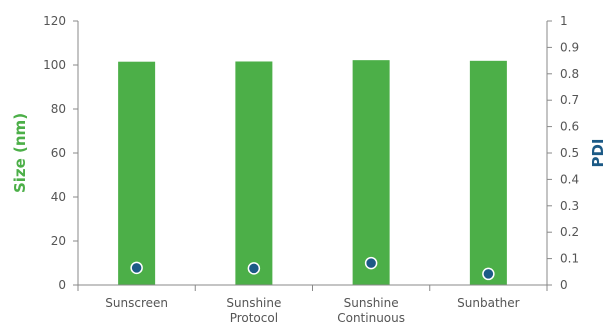  Describe the element at coordinates (569, 100) in the screenshot. I see `y-tick-label-right: 0.7` at that location.